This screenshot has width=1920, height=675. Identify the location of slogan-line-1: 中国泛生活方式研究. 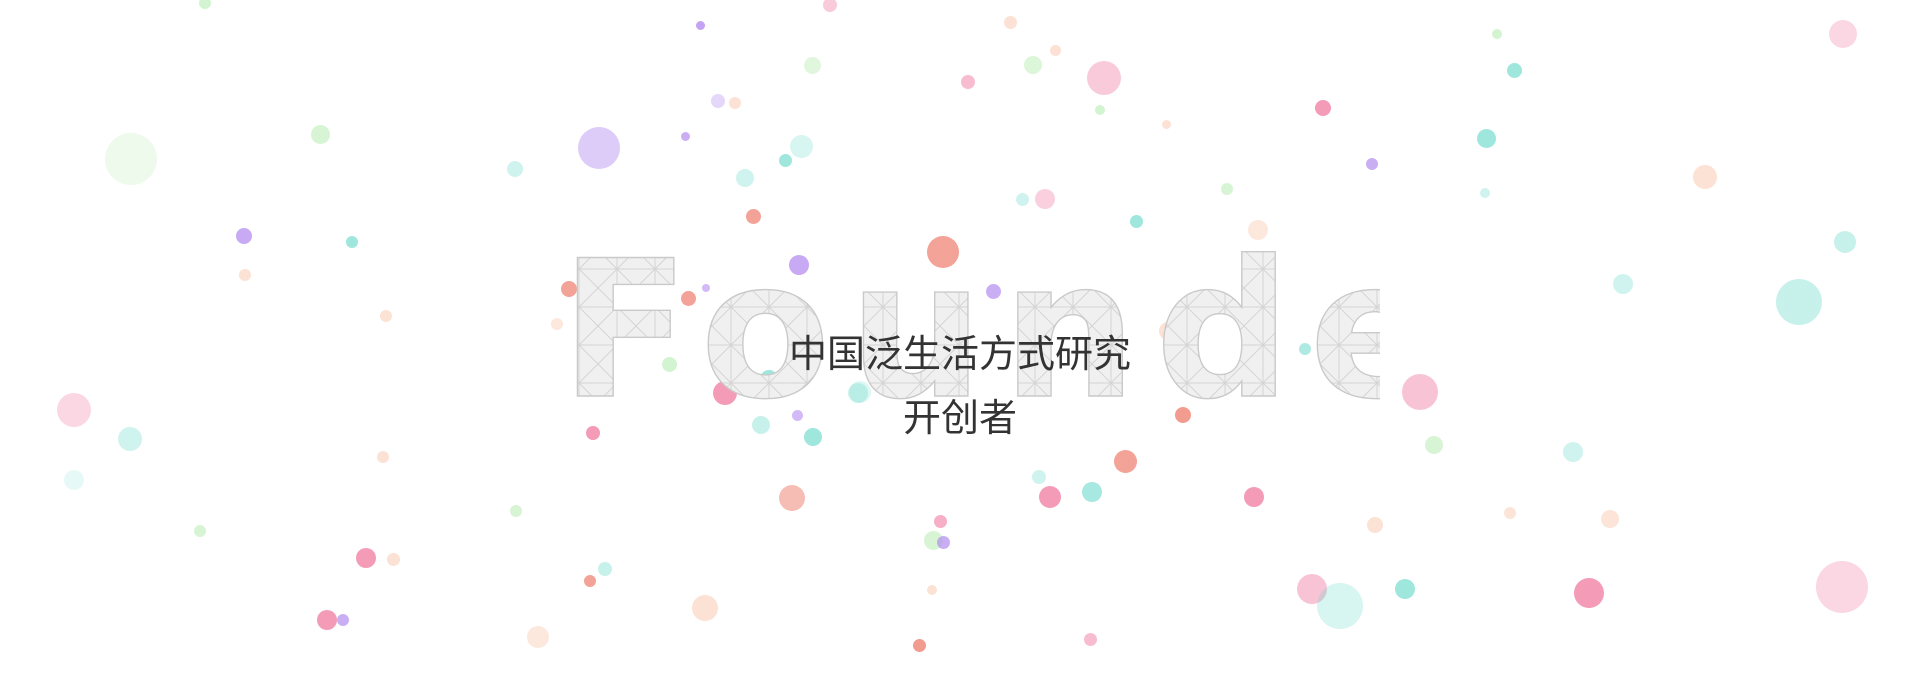
(959, 354).